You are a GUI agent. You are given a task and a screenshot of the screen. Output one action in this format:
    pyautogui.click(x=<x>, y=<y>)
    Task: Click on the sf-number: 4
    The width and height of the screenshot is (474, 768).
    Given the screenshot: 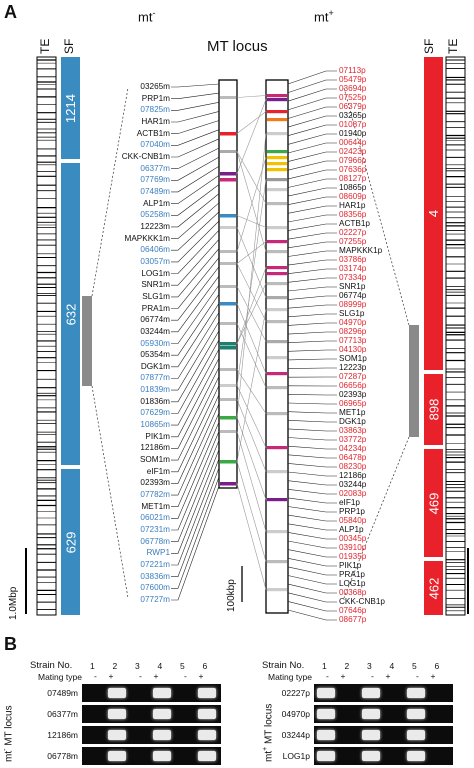 What is the action you would take?
    pyautogui.click(x=433, y=213)
    